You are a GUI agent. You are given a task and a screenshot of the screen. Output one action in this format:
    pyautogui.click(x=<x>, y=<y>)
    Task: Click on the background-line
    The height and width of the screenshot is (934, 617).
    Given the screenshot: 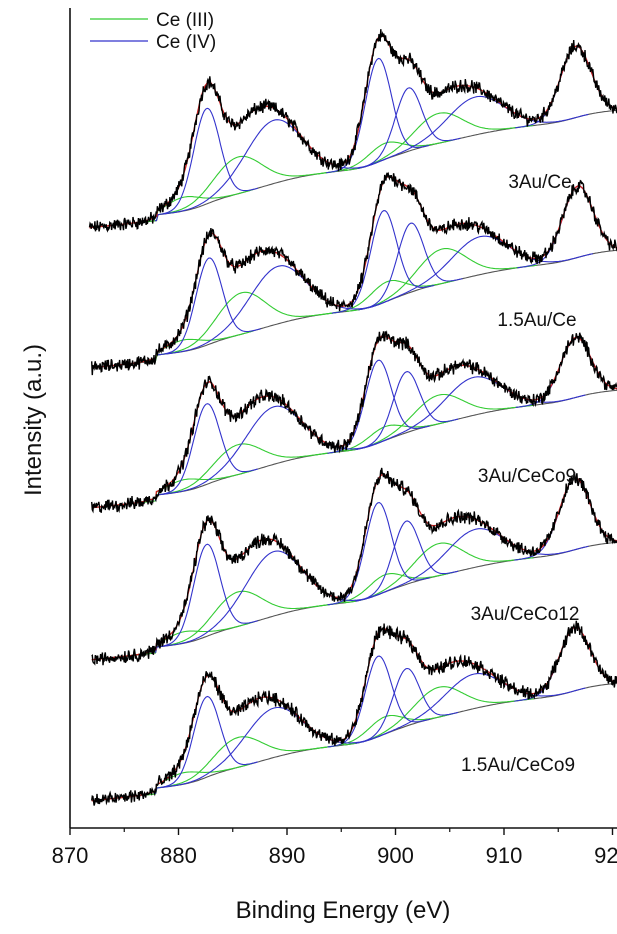 What is the action you would take?
    pyautogui.click(x=354, y=741)
    